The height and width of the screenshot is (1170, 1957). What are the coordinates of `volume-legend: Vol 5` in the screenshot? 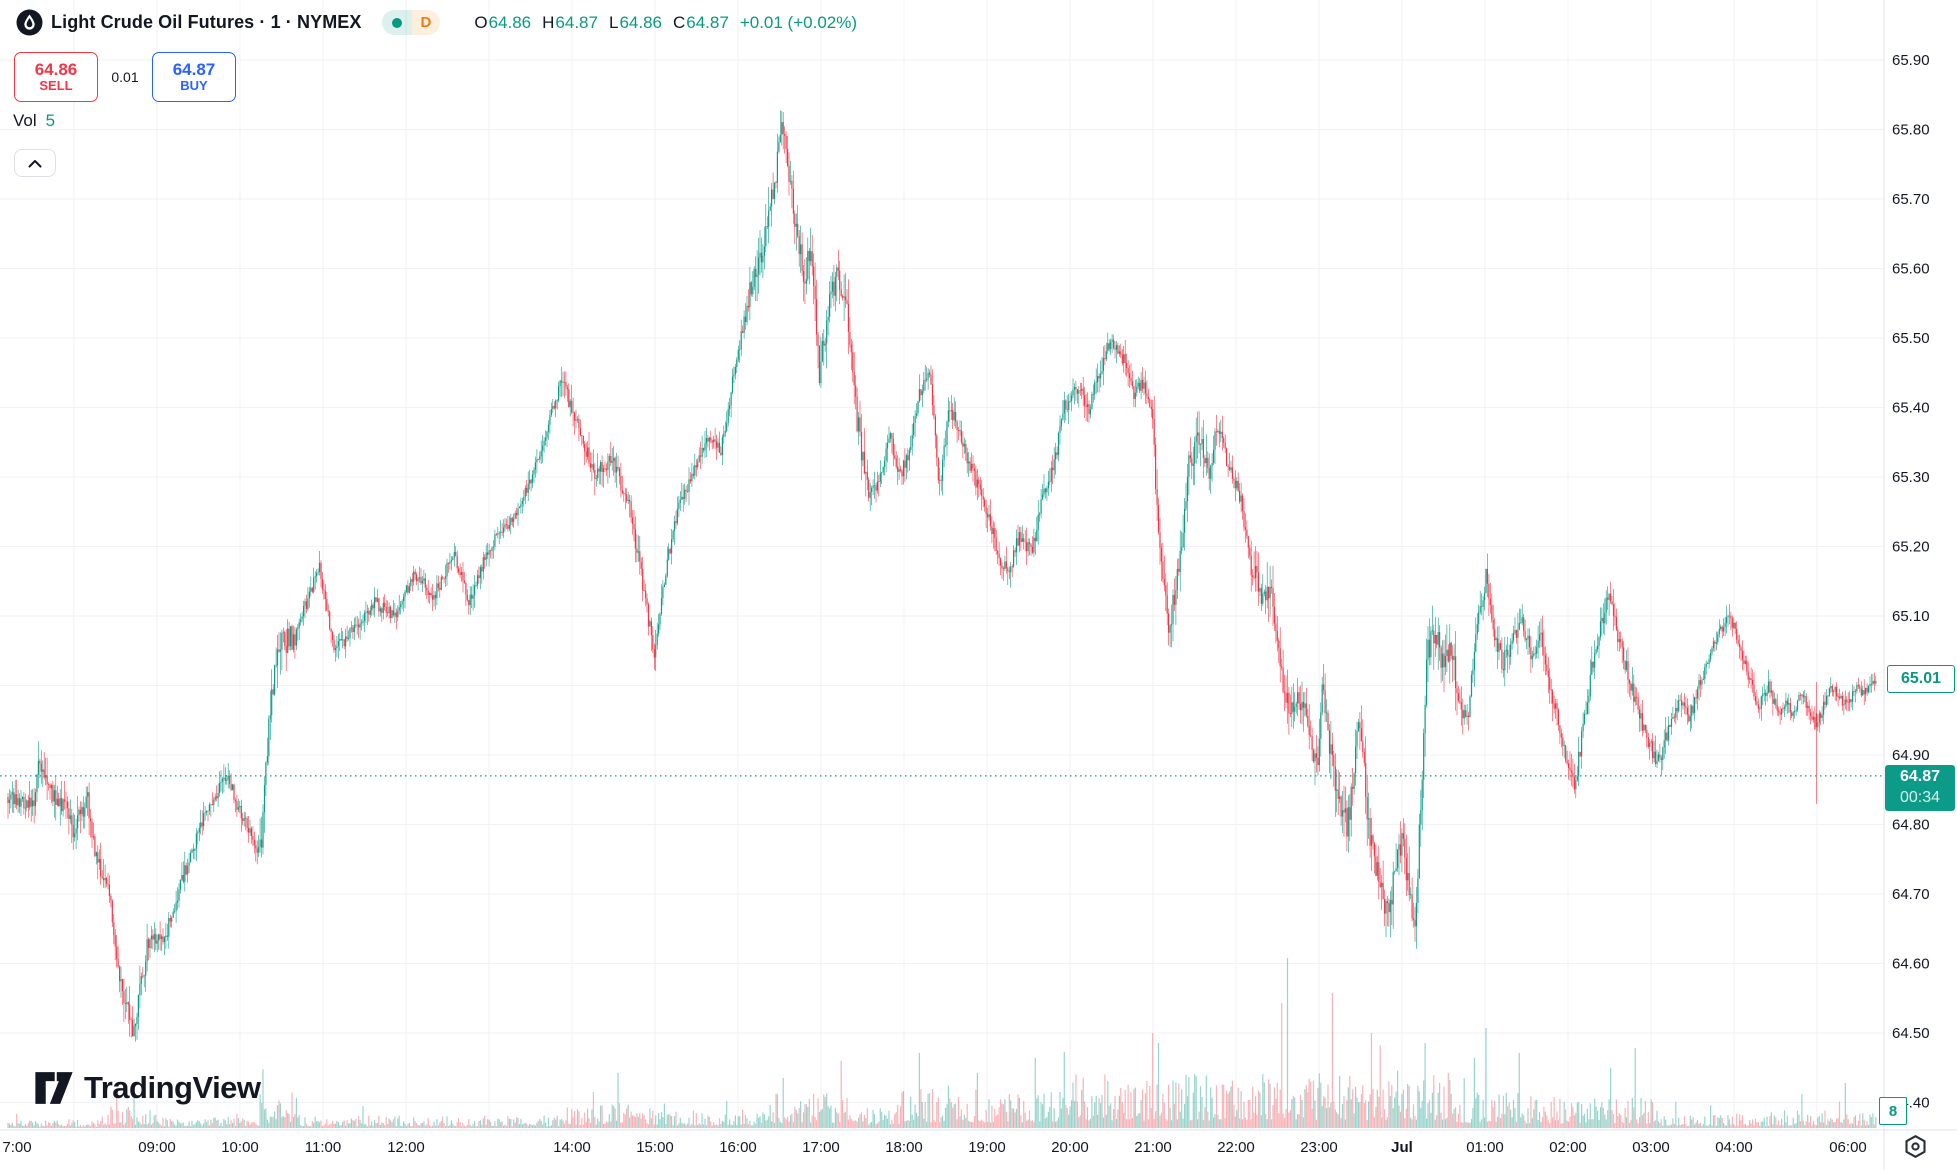 It's located at (34, 121).